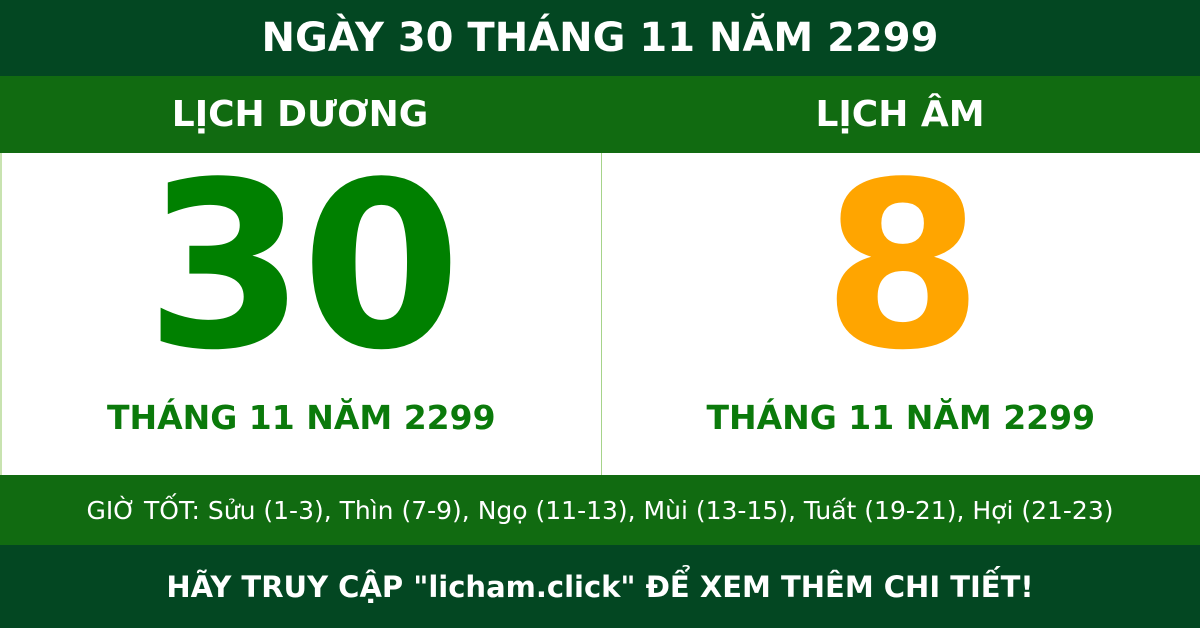 The image size is (1200, 628). What do you see at coordinates (600, 114) in the screenshot?
I see `calendar-headers: LỊCH DƯƠNG LỊCH ÂM` at bounding box center [600, 114].